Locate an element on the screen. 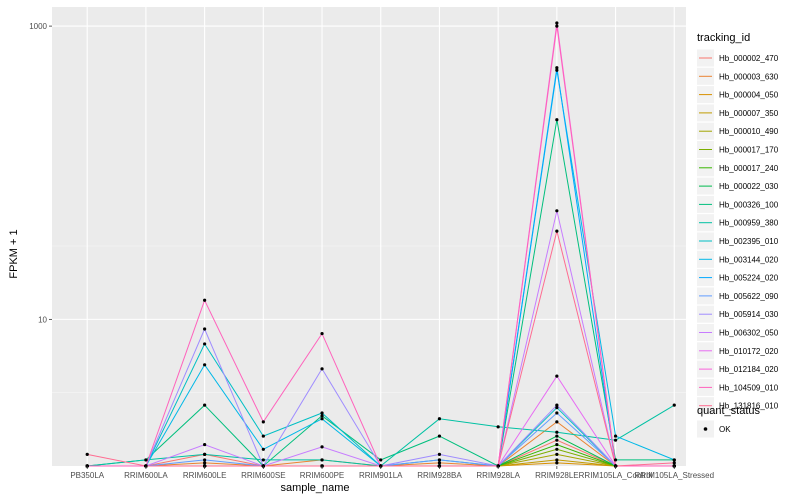 Image resolution: width=800 pixels, height=500 pixels. y-axis-title: FPKM + 1 is located at coordinates (14, 253).